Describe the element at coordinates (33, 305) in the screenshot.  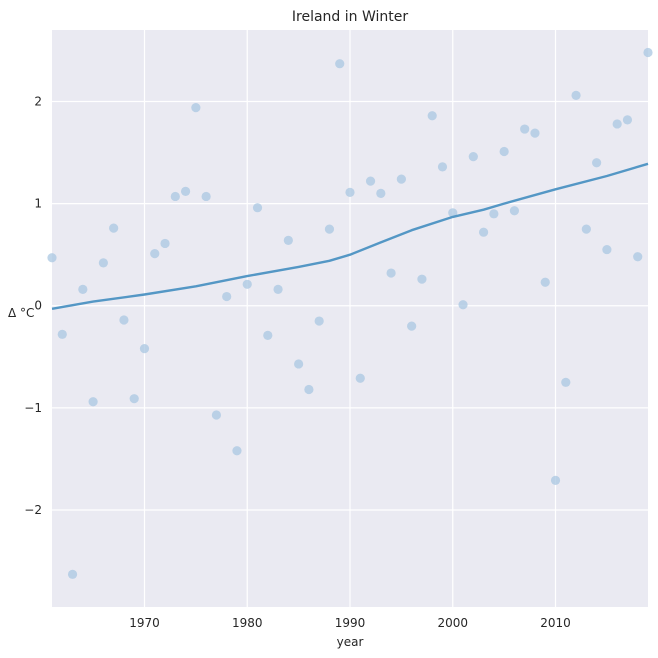
I see `y-tick-labels: −2 −1 0 1 2` at that location.